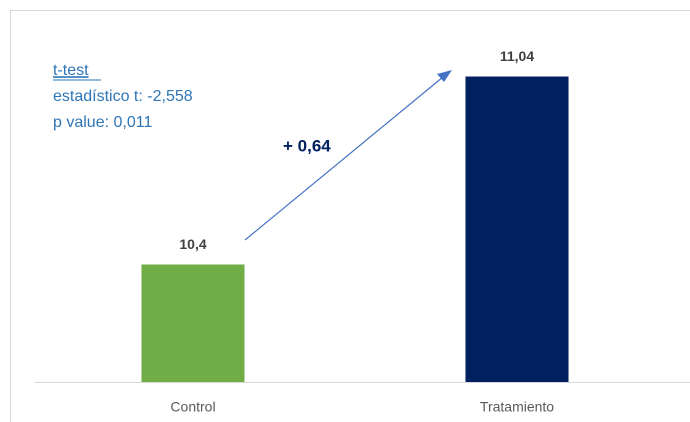 The image size is (690, 422). I want to click on annotation-title: t-test, so click(71, 70).